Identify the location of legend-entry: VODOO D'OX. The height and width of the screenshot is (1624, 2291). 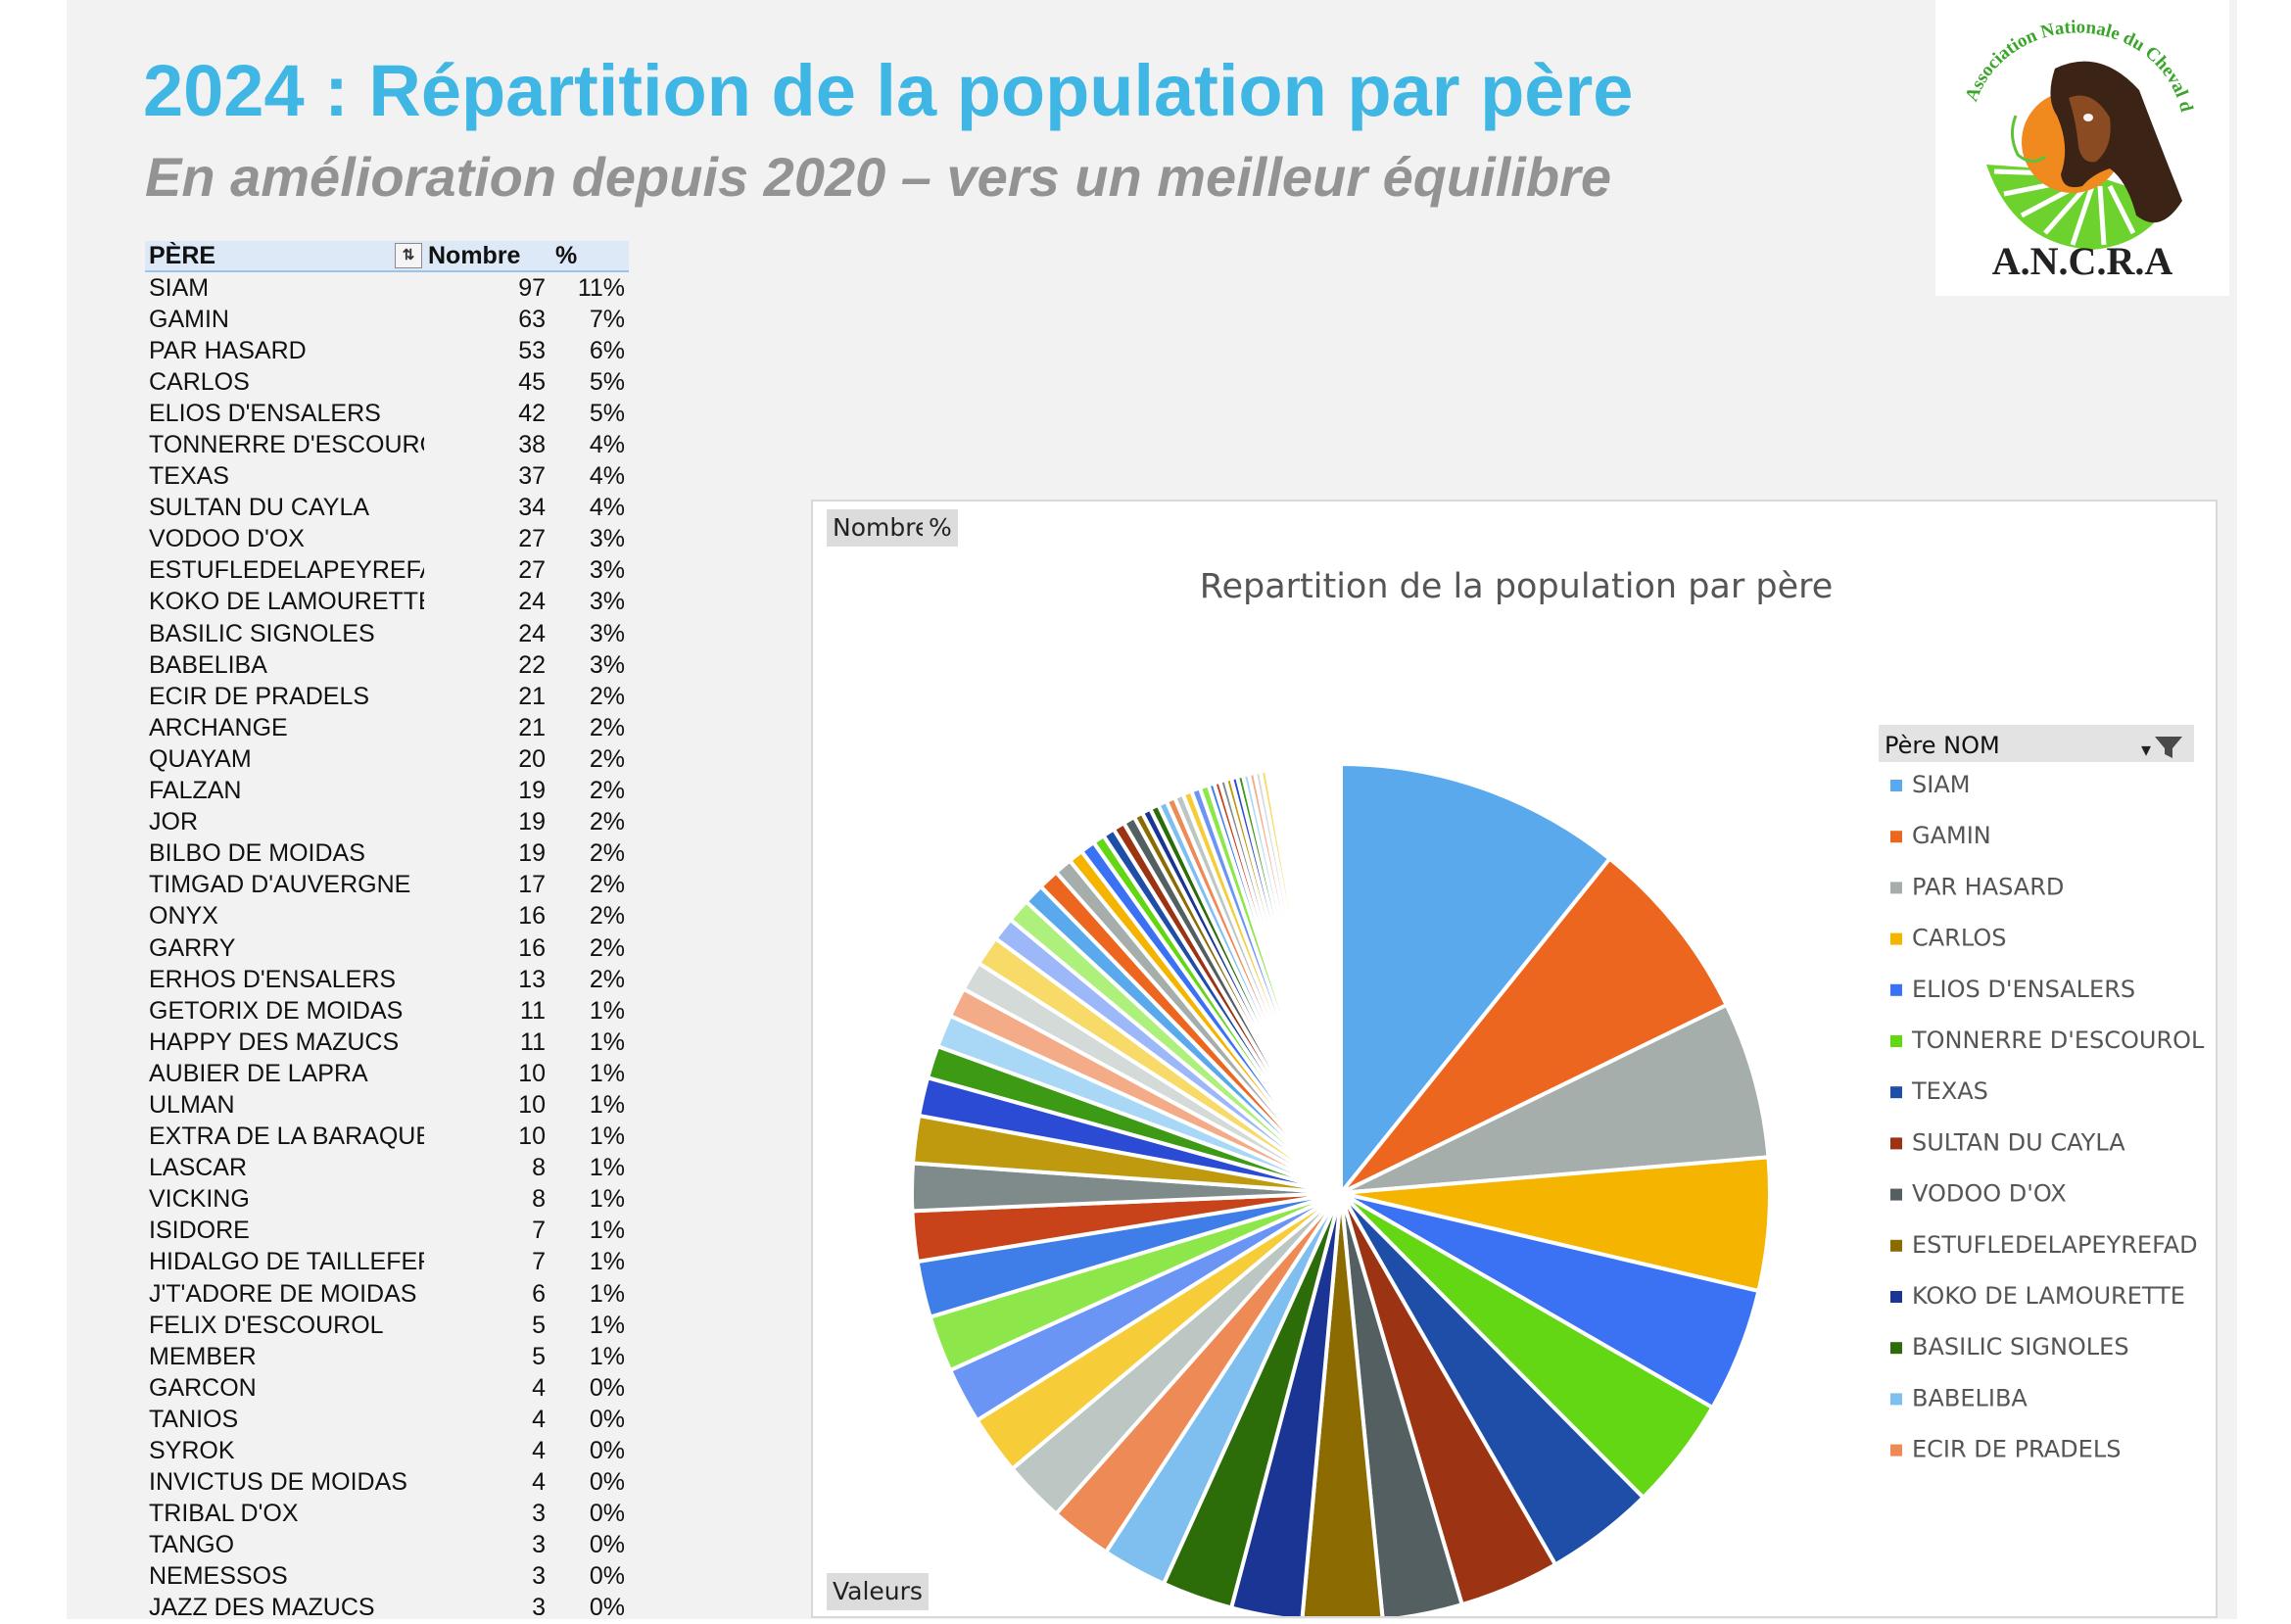
(1989, 1194).